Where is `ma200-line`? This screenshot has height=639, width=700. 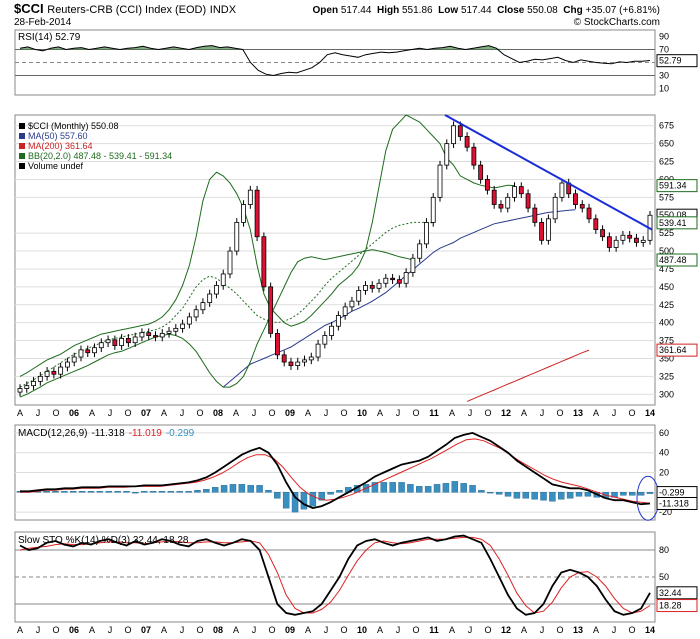
ma200-line is located at coordinates (528, 375).